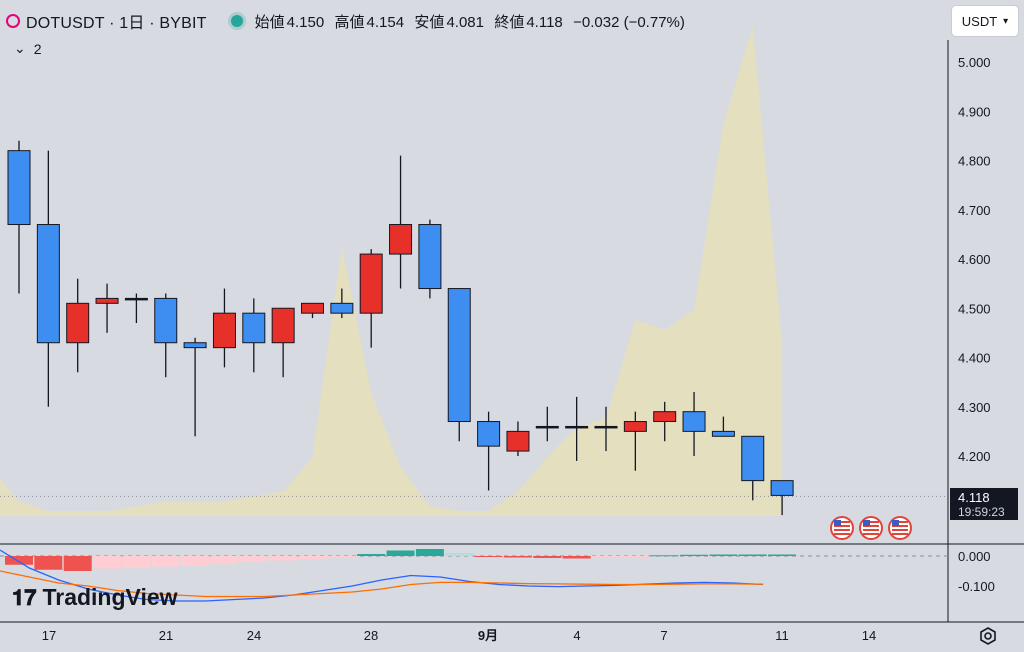 This screenshot has width=1024, height=652. What do you see at coordinates (576, 635) in the screenshot?
I see `time-tick-label: 4` at bounding box center [576, 635].